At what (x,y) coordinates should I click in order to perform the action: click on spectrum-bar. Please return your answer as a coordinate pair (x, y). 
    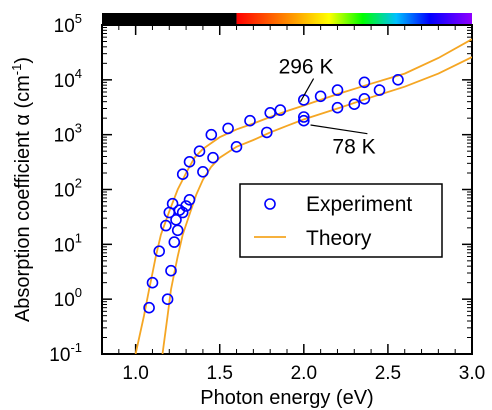
    Looking at the image, I should click on (287, 19).